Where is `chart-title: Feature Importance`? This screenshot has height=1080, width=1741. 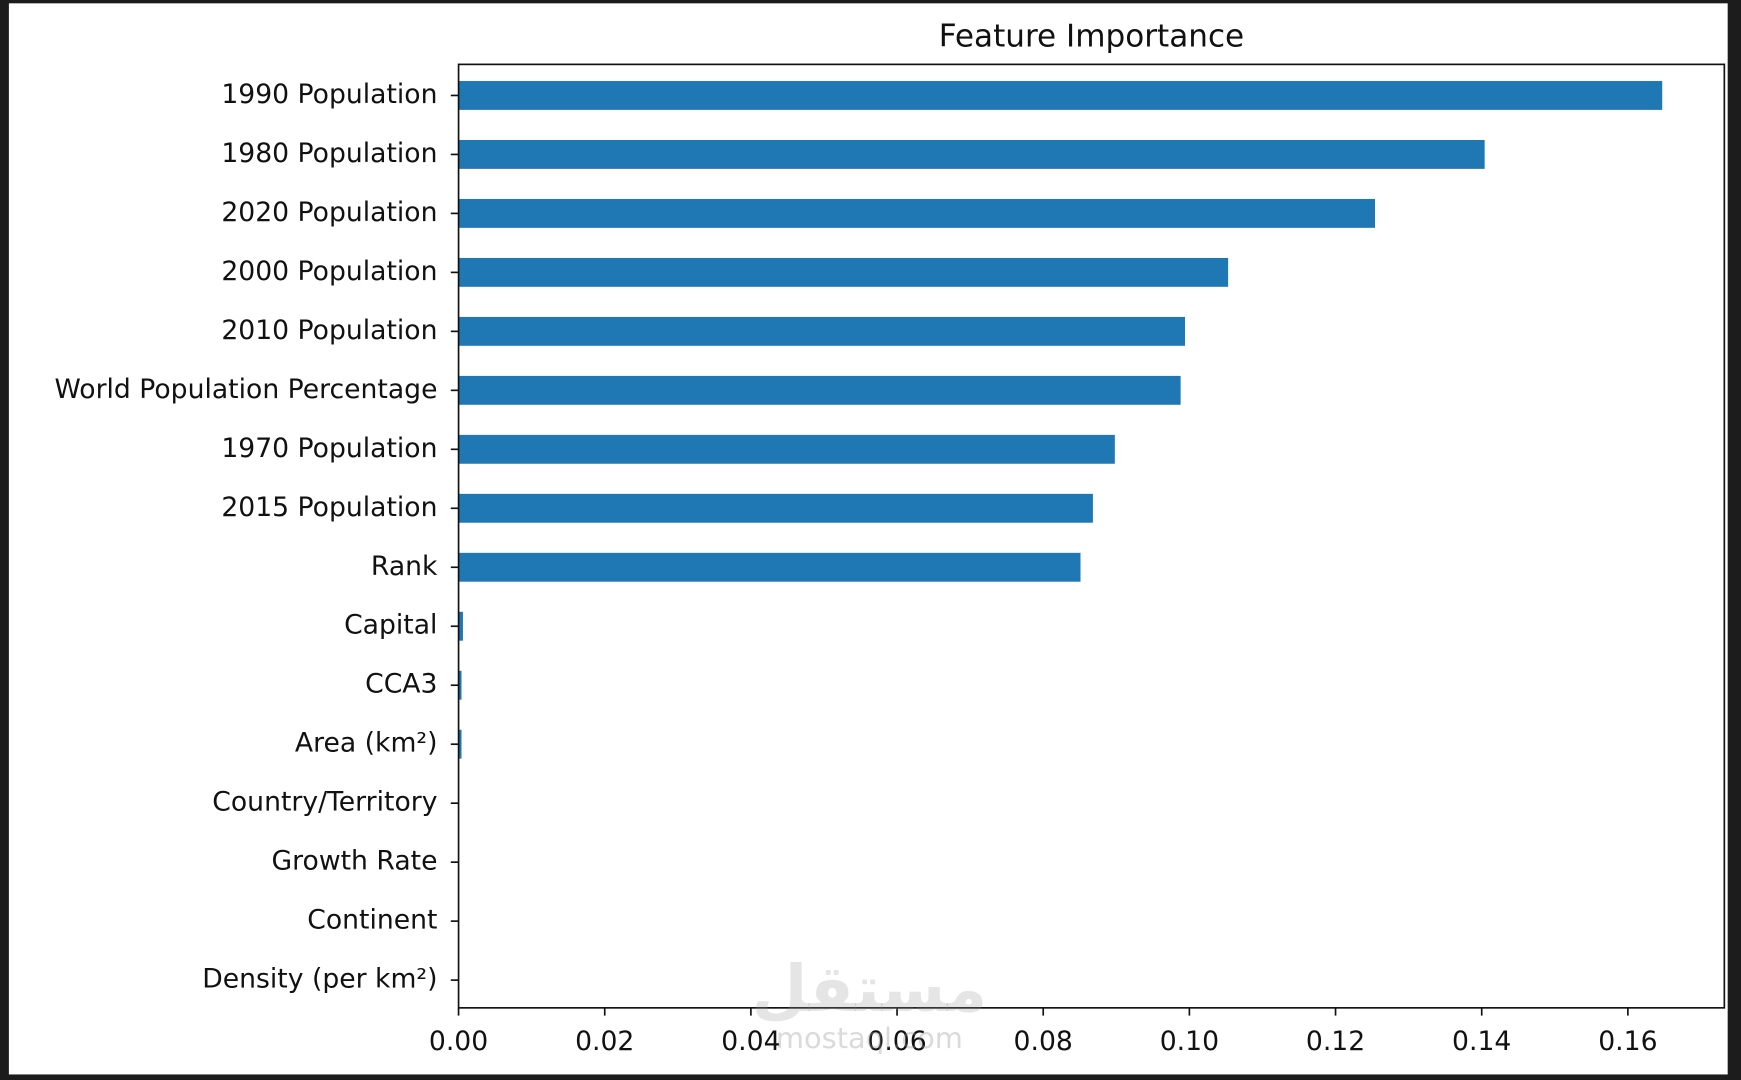
chart-title: Feature Importance is located at coordinates (1091, 37).